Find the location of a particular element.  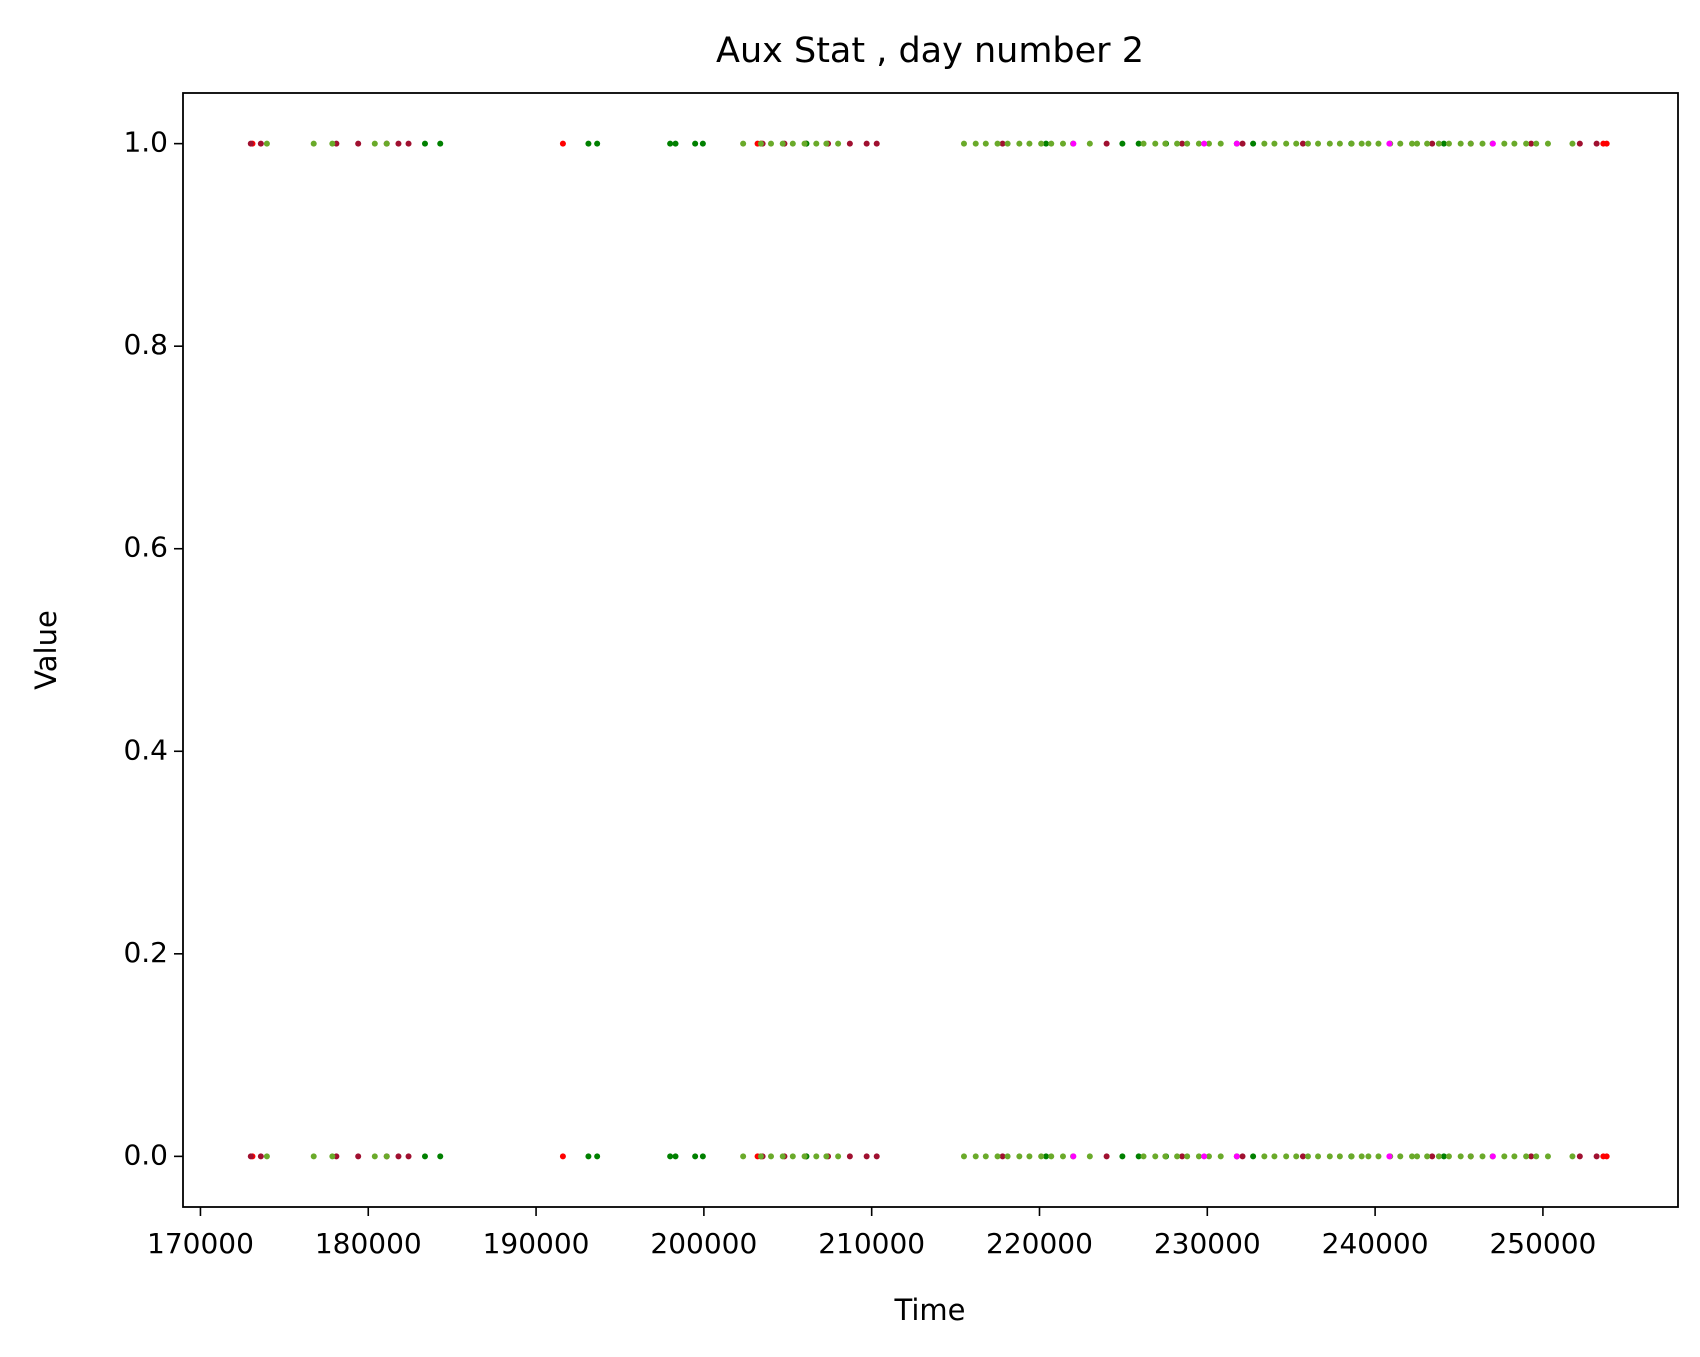

y-tick-label: 0.4 is located at coordinates (145, 749).